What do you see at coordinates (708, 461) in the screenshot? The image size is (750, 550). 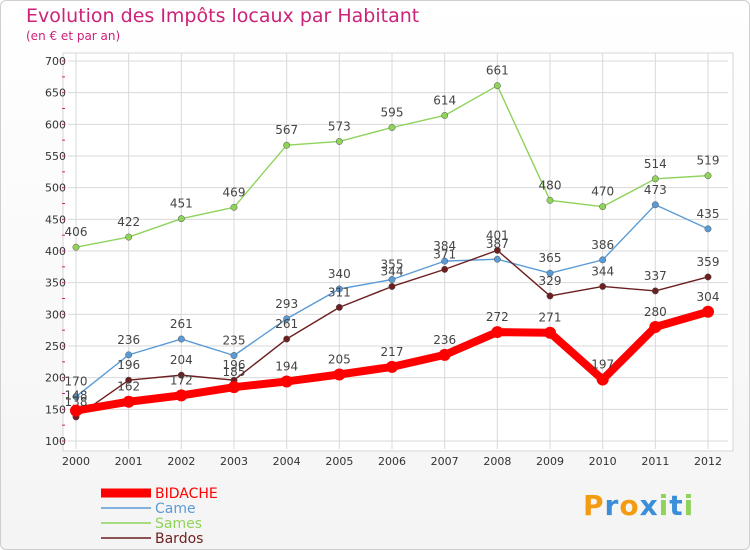 I see `x-tick-label: 2012` at bounding box center [708, 461].